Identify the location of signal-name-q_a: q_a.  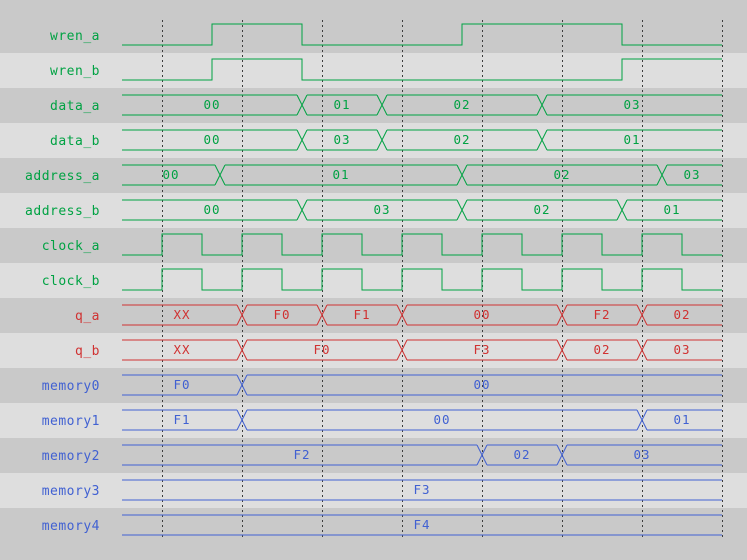
(87, 316).